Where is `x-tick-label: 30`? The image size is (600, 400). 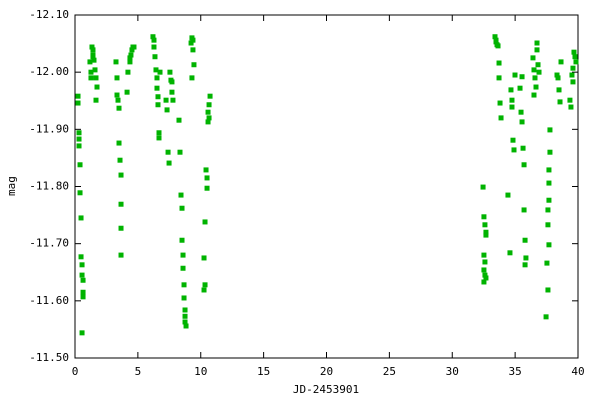
x-tick-label: 30 is located at coordinates (452, 371).